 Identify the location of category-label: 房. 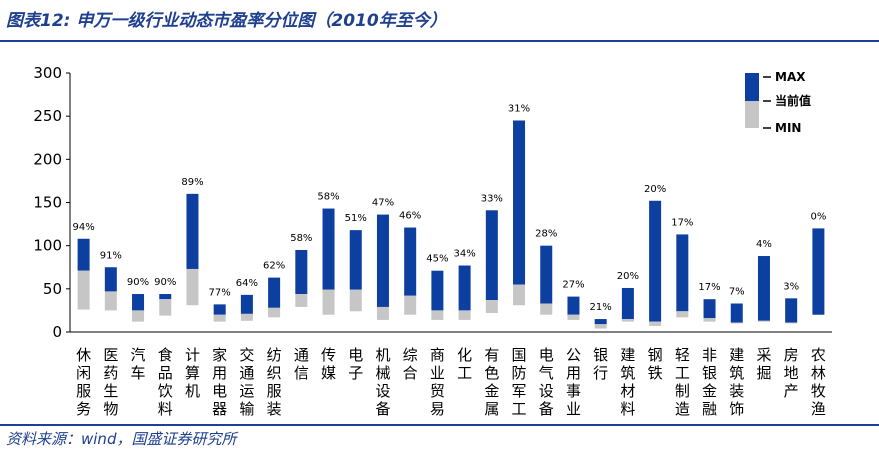
(791, 355).